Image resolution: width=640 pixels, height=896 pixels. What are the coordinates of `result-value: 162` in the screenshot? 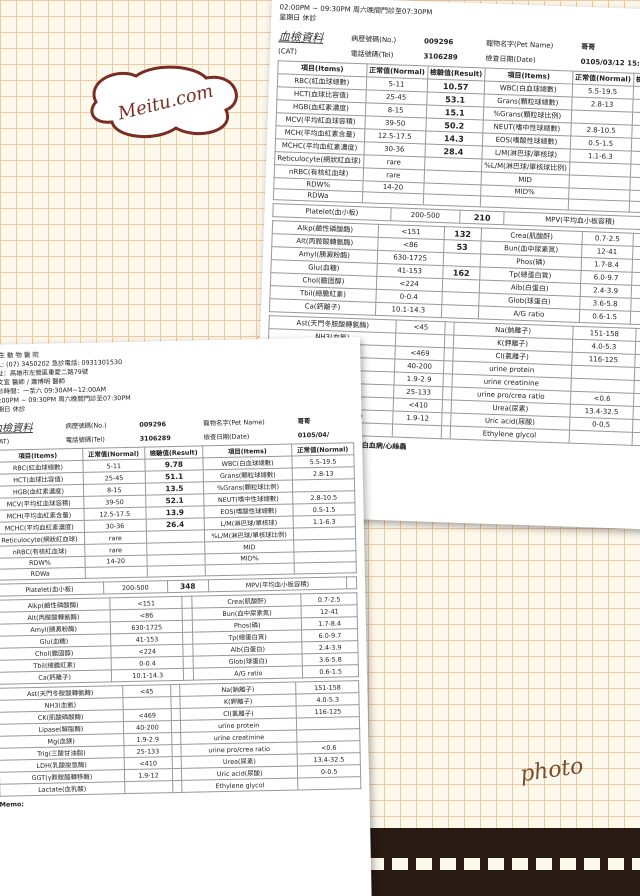 It's located at (461, 272).